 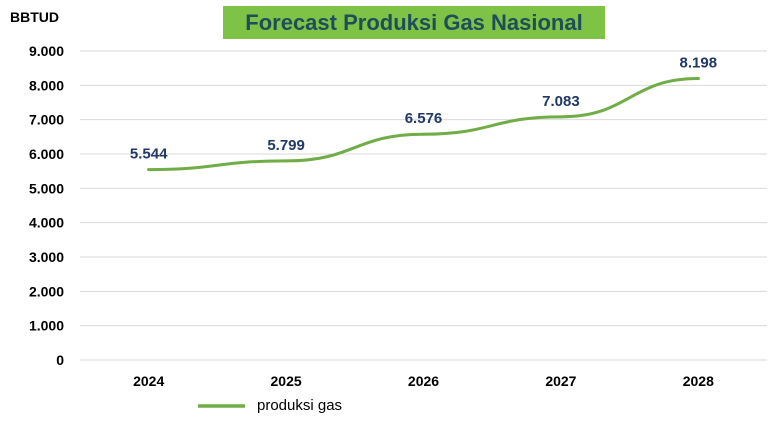 I want to click on data-point-2026, so click(x=423, y=134).